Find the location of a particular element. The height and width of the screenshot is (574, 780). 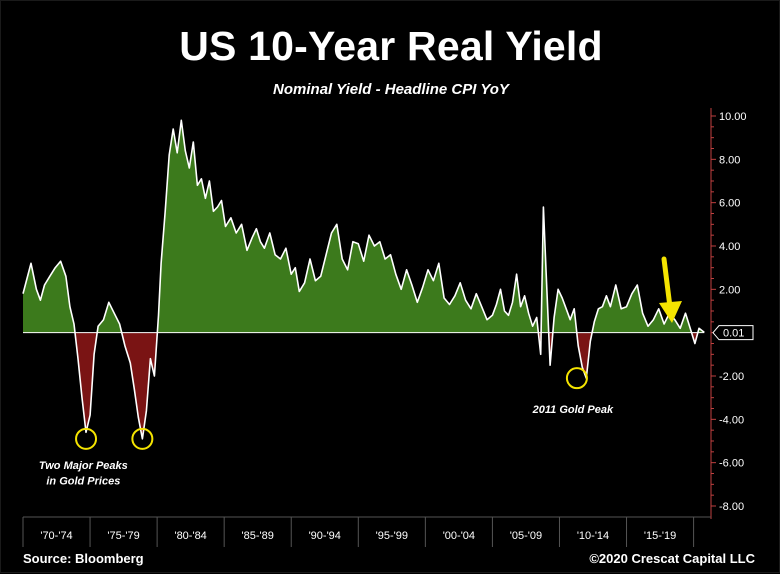

x-tick-label: '90-'94 is located at coordinates (325, 536).